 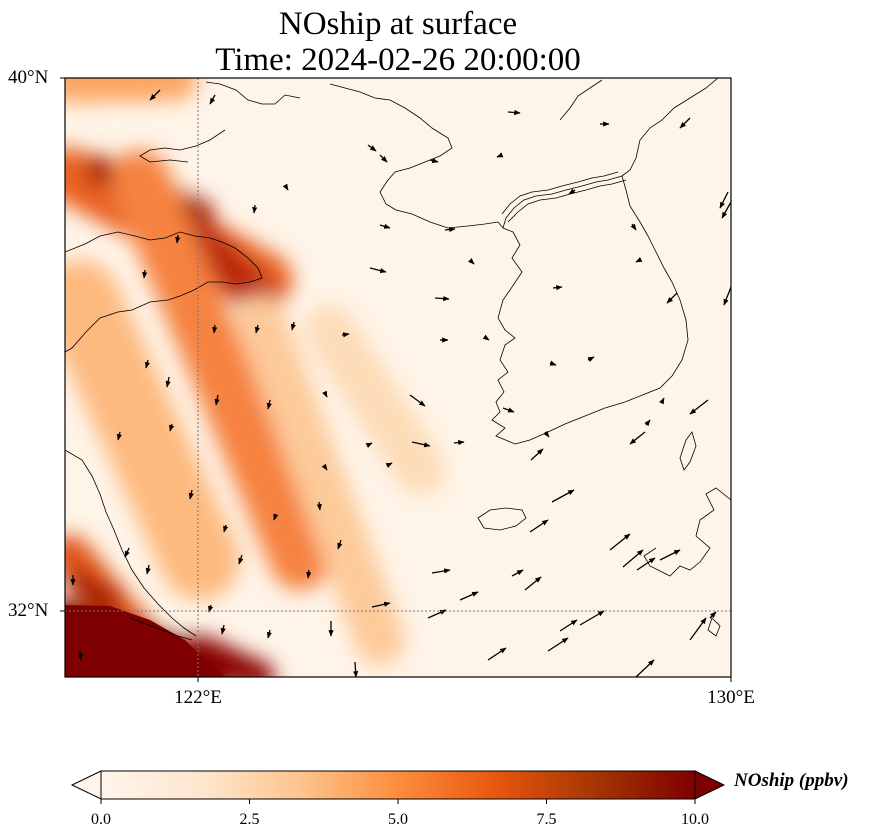 I want to click on colorbar-tick-label-2-5: 2.5, so click(x=249, y=819).